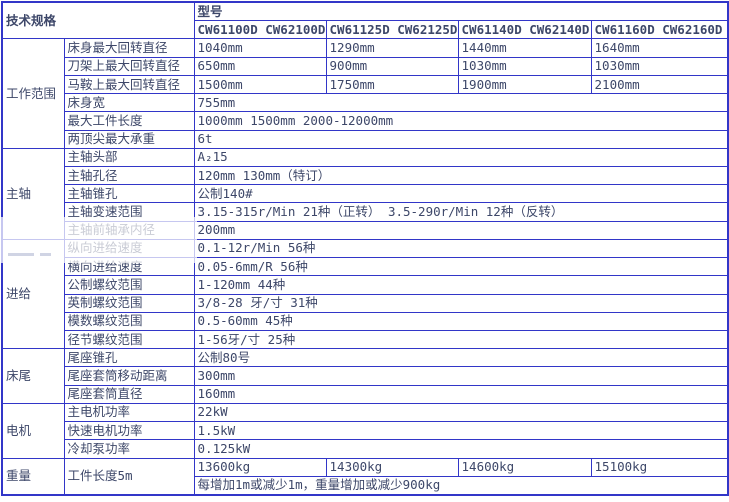  What do you see at coordinates (461, 175) in the screenshot?
I see `value-cell: 120mm 130mm（特订）` at bounding box center [461, 175].